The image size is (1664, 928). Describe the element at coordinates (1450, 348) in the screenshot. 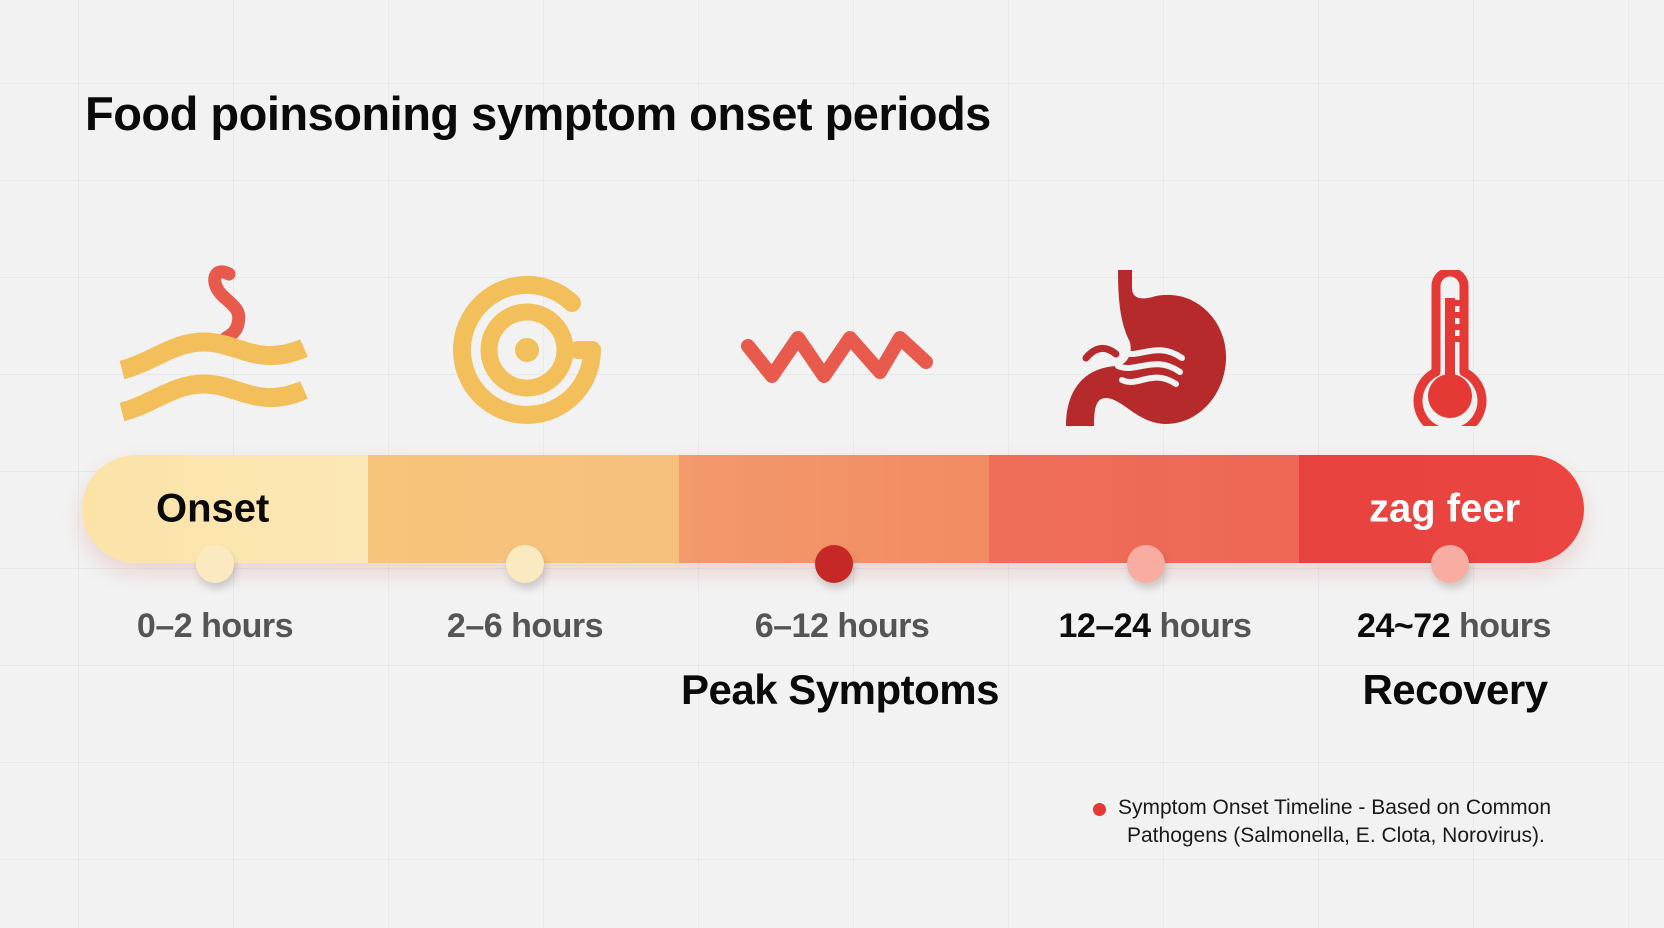

I see `thermometer-icon` at that location.